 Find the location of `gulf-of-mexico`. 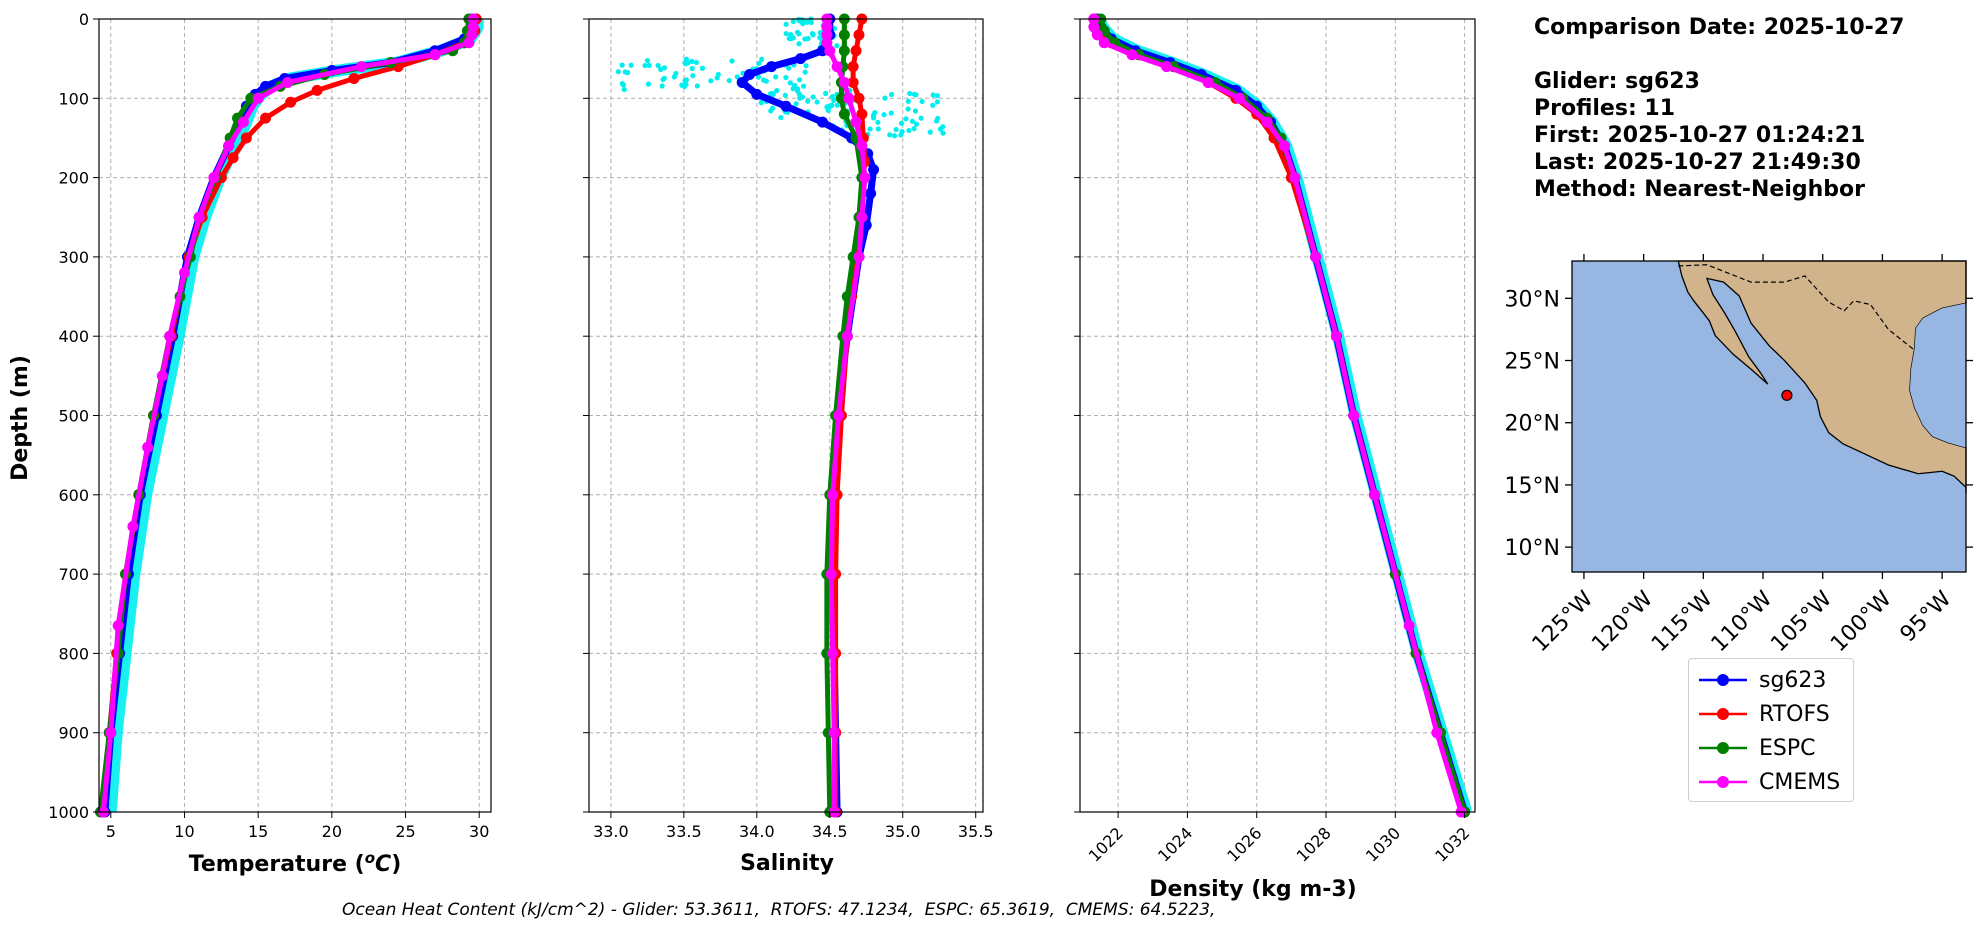

gulf-of-mexico is located at coordinates (1937, 375).